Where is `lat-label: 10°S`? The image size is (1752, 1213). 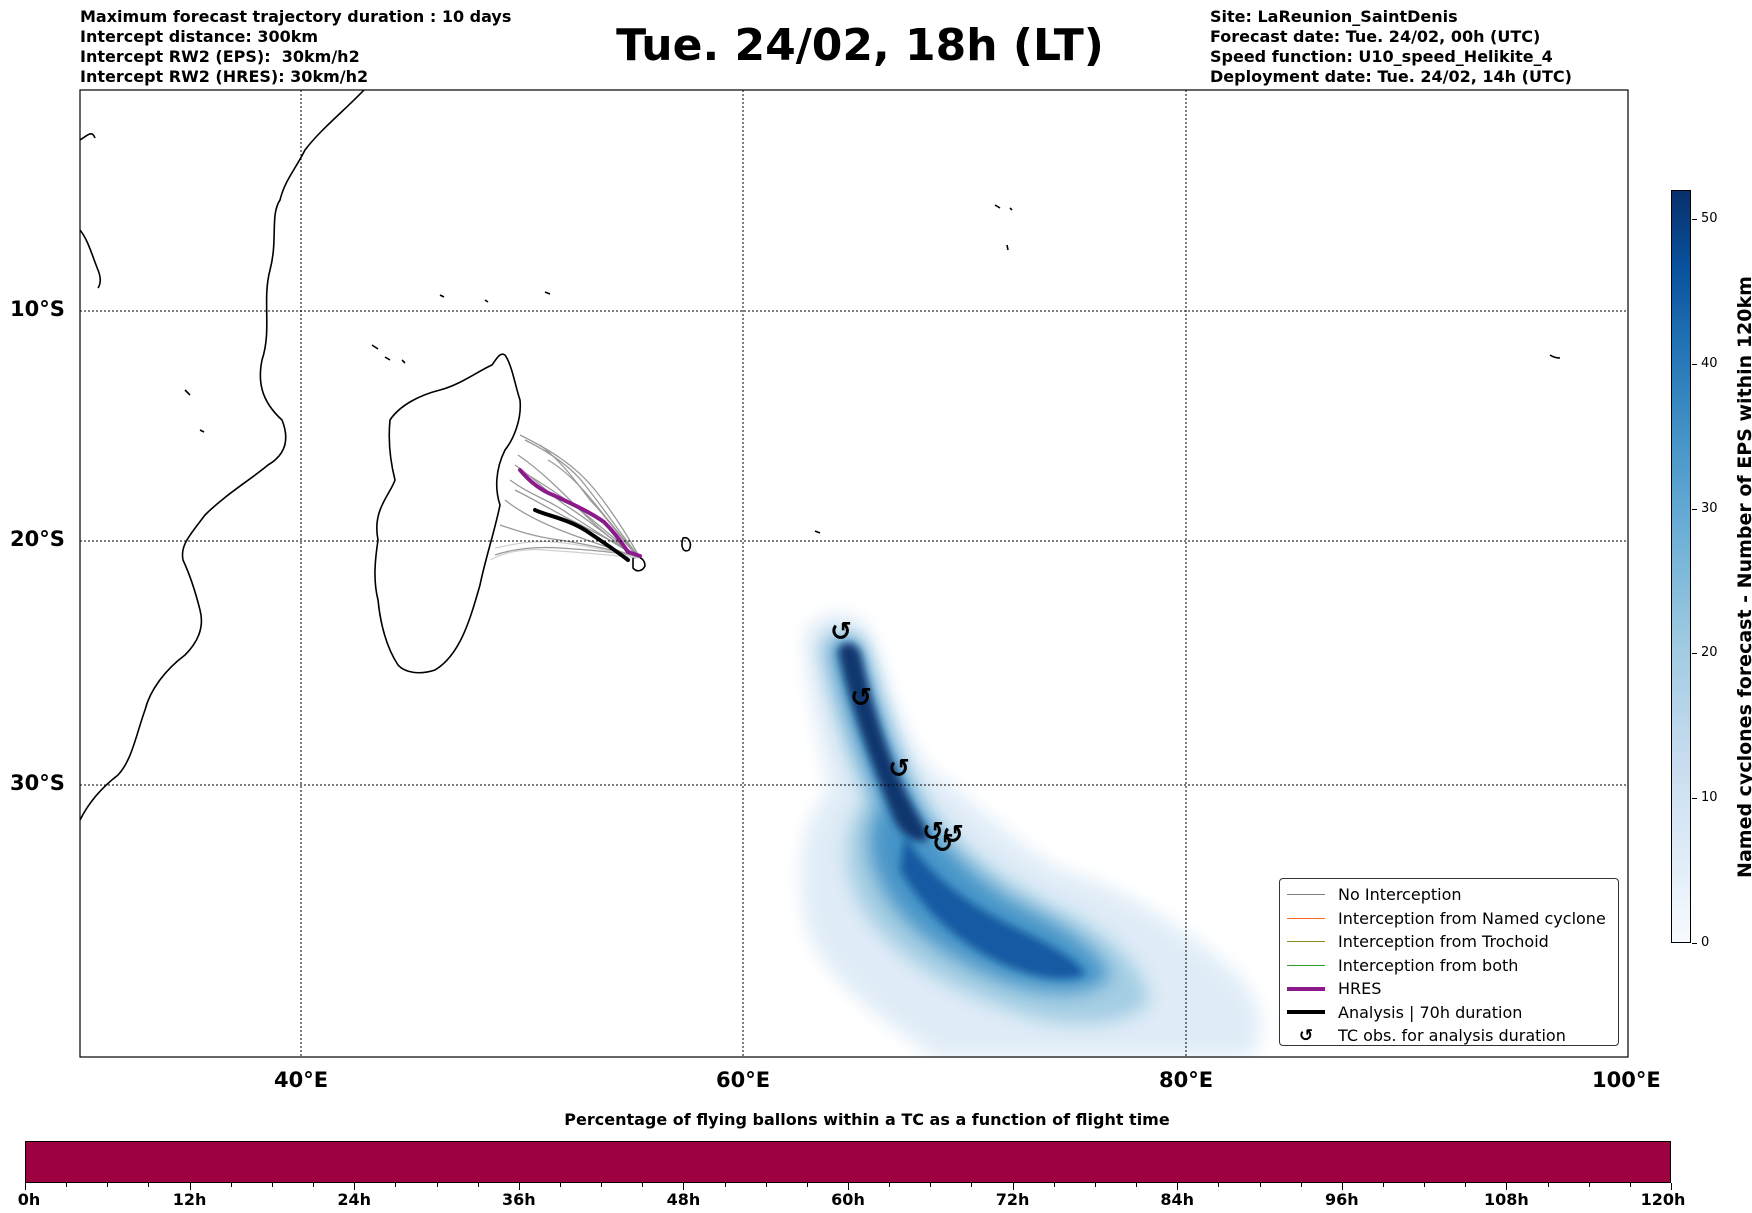 lat-label: 10°S is located at coordinates (37, 309).